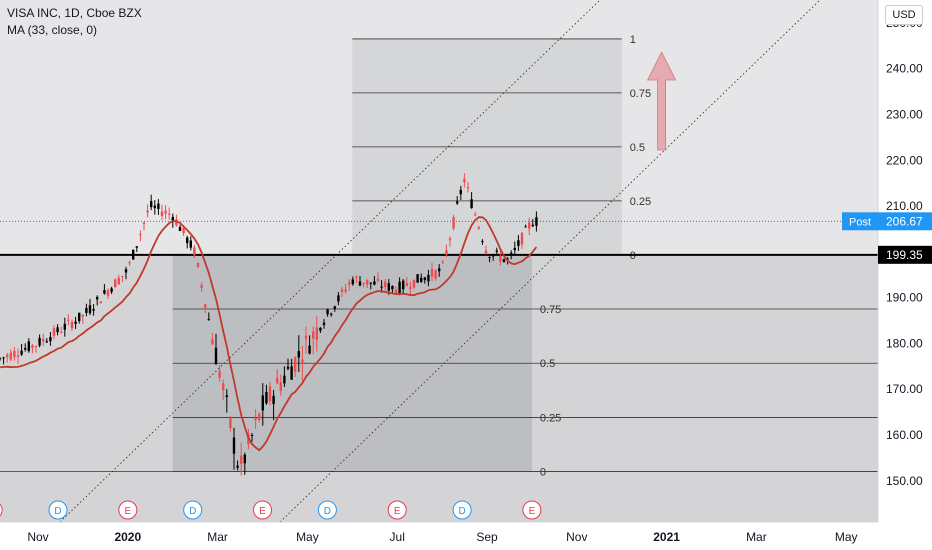  What do you see at coordinates (904, 15) in the screenshot?
I see `currency-button: USD` at bounding box center [904, 15].